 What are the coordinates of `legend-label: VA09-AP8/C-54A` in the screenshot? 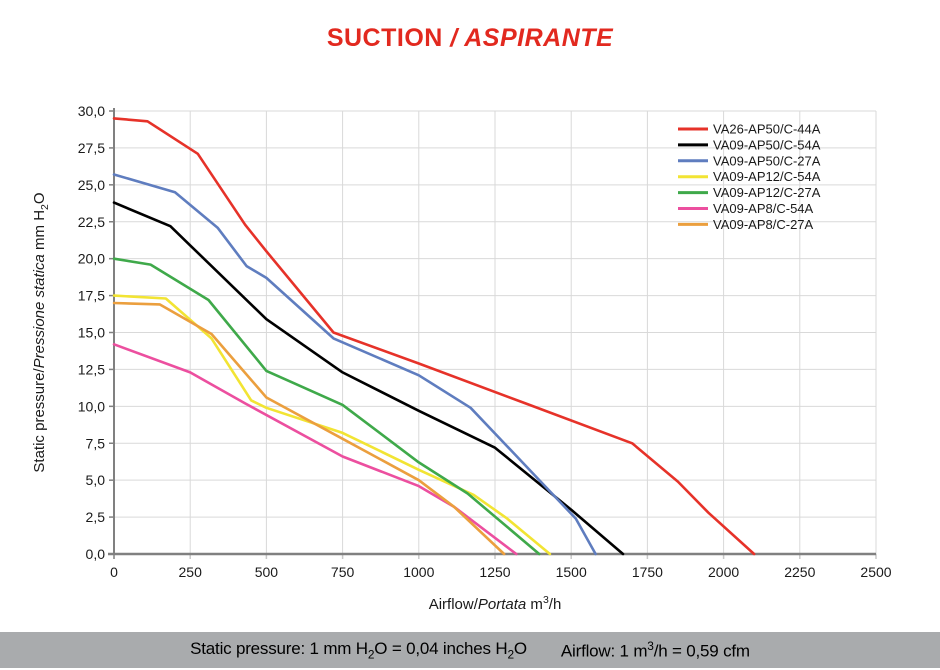 It's located at (763, 208).